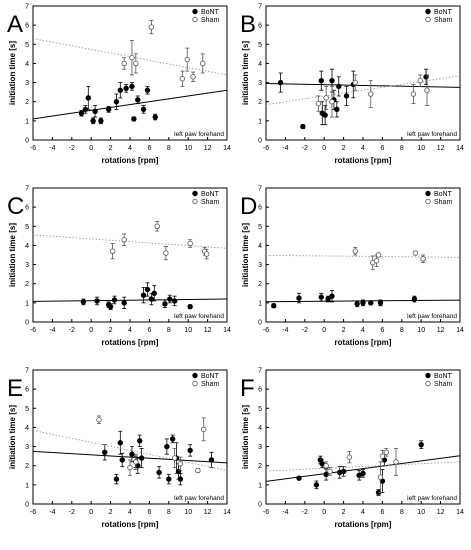  Describe the element at coordinates (210, 20) in the screenshot. I see `legend-label: Sham` at that location.